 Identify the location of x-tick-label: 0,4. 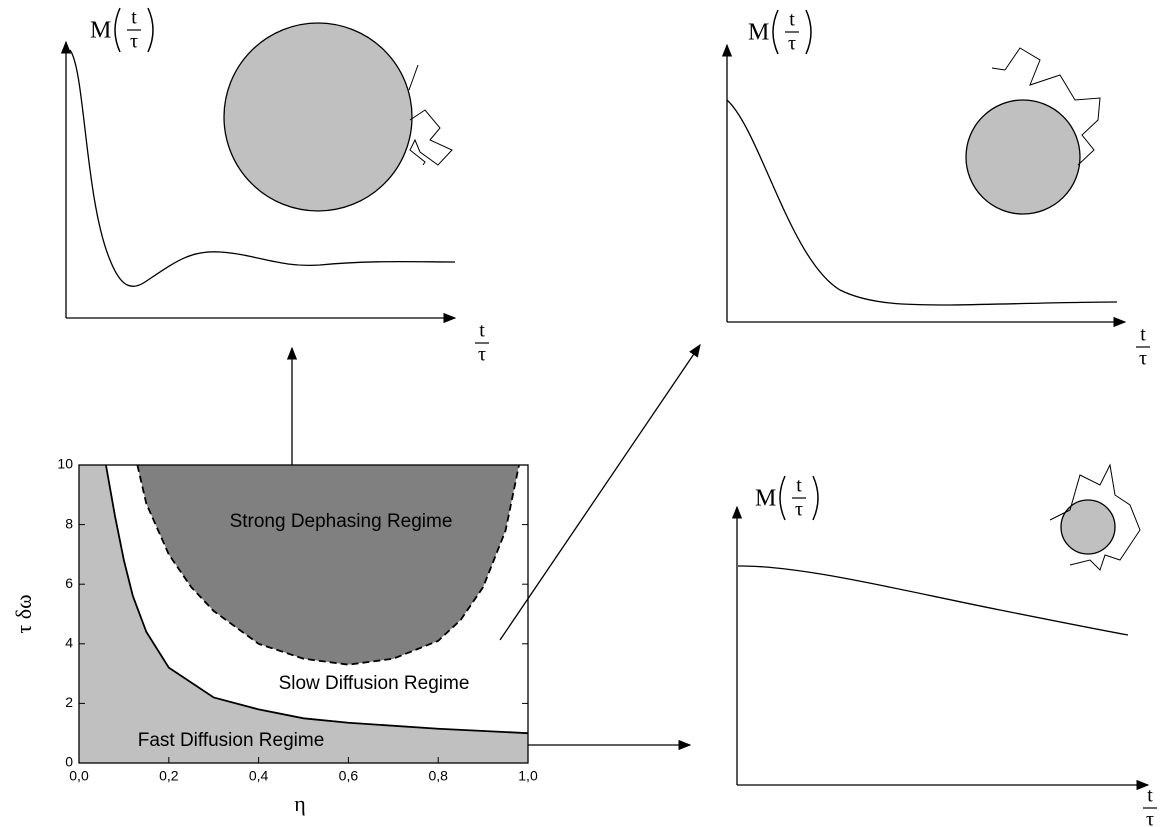
(259, 776).